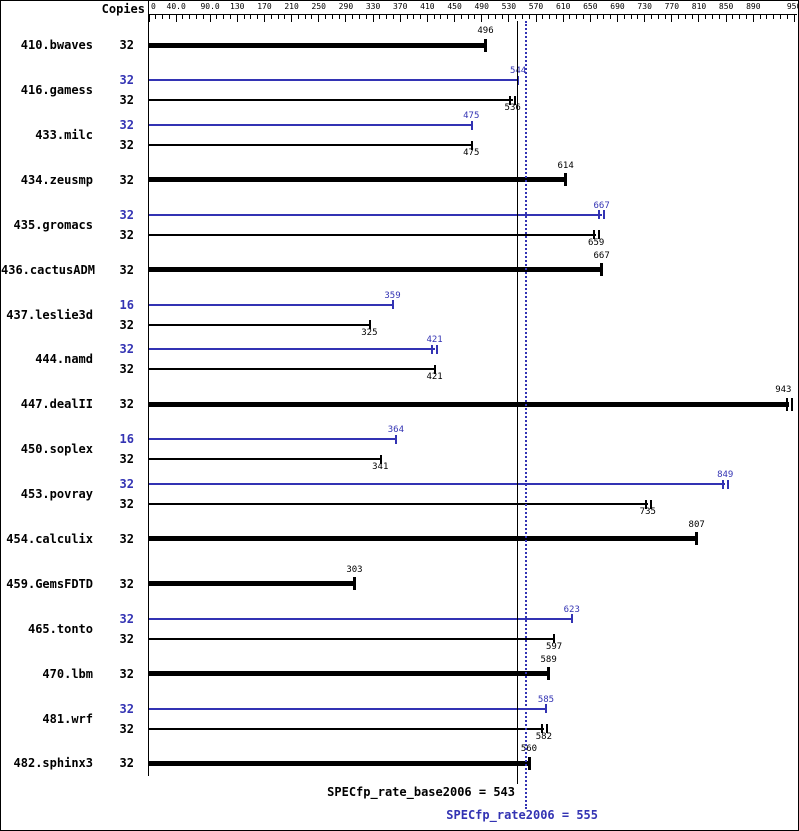  What do you see at coordinates (49, 583) in the screenshot?
I see `benchmark-label: 459.GemsFDTD` at bounding box center [49, 583].